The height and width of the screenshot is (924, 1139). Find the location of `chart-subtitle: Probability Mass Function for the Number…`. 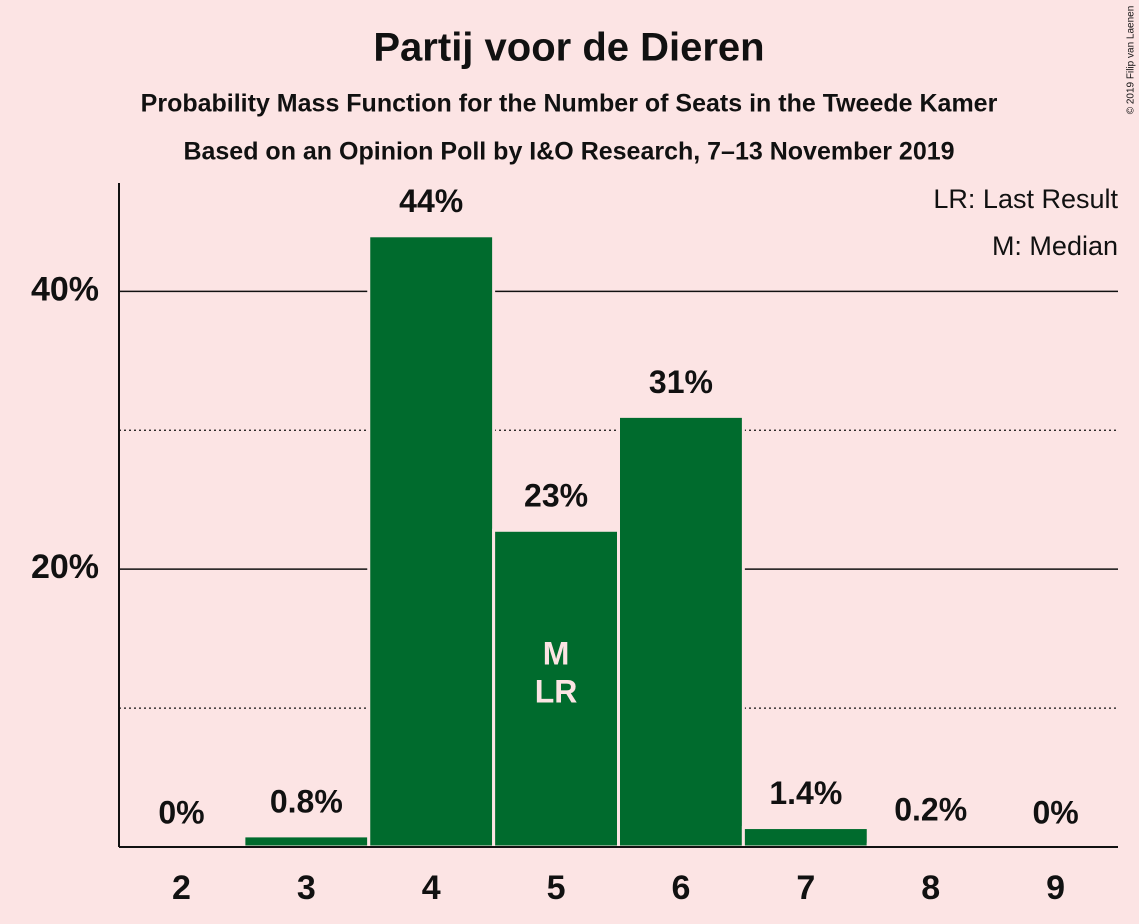

chart-subtitle: Probability Mass Function for the Number… is located at coordinates (569, 104).